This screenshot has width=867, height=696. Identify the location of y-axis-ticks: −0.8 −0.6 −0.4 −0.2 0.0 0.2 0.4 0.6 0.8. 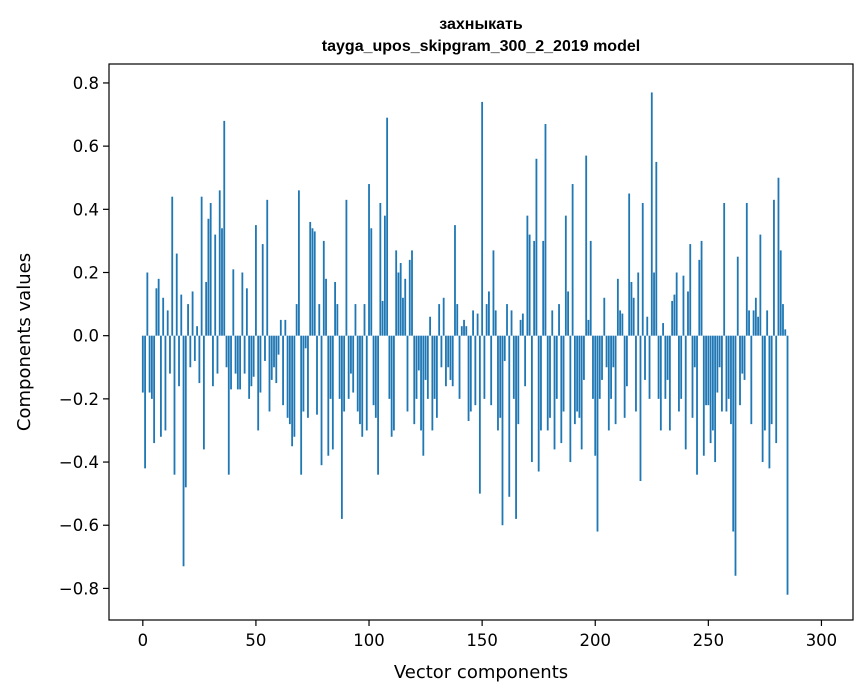
(84, 336).